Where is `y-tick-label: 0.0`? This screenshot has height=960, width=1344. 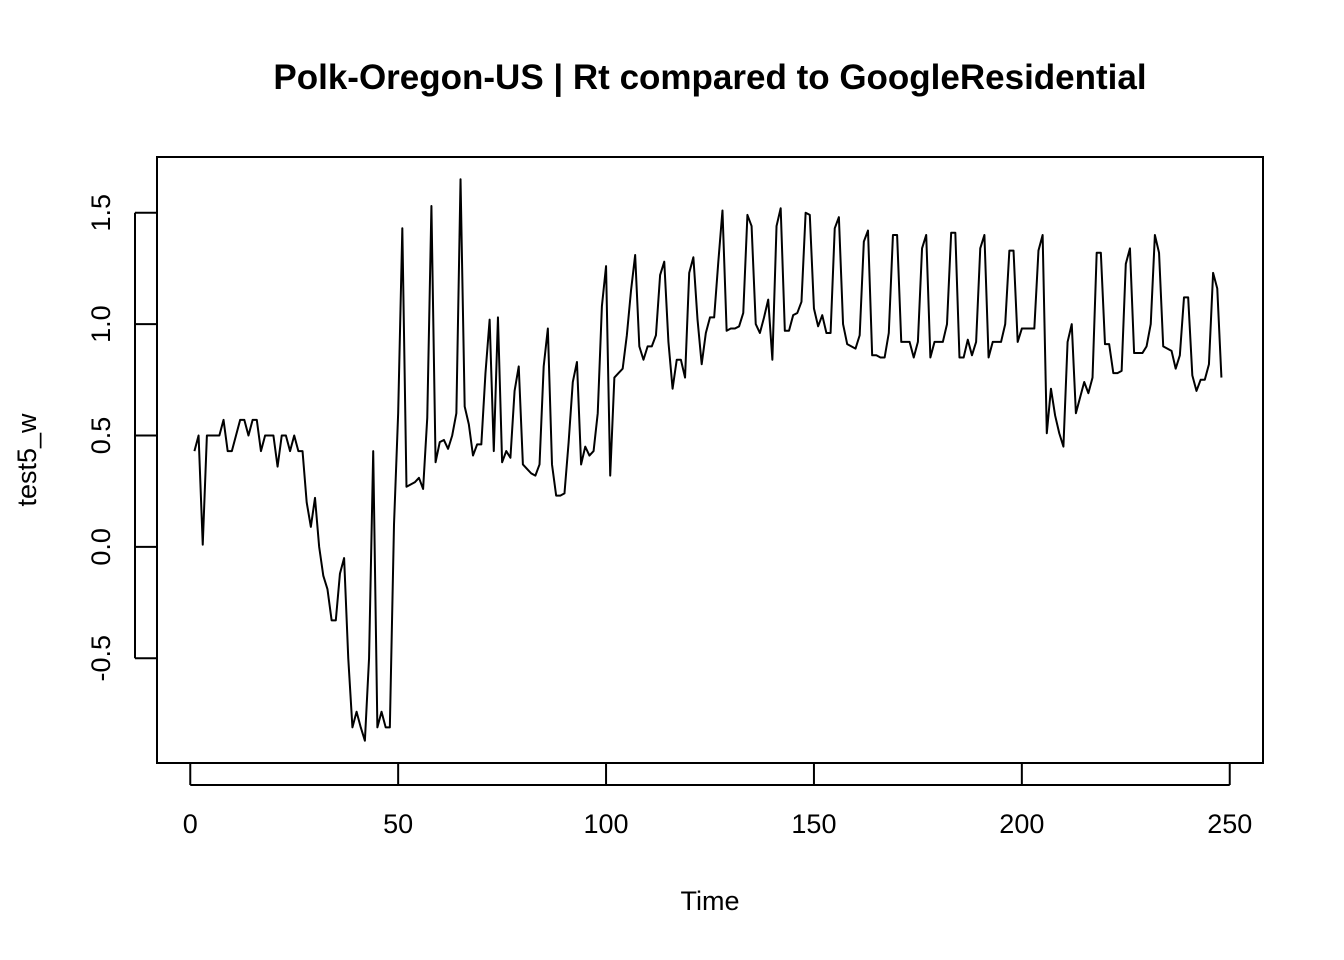
y-tick-label: 0.0 is located at coordinates (101, 547).